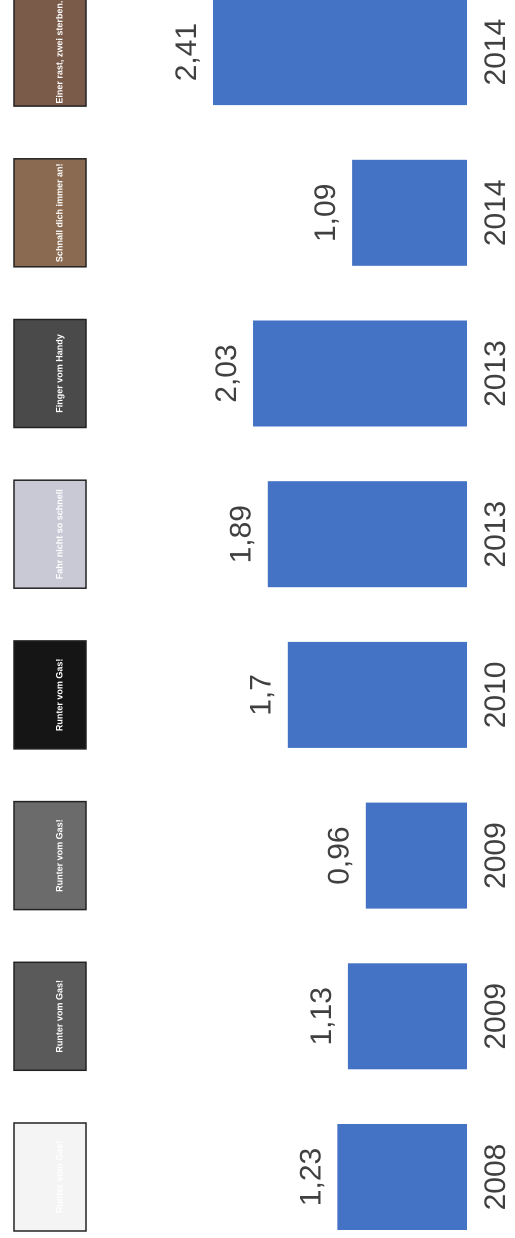  I want to click on thumbnail-caption: Finger vom Handy, so click(59, 373).